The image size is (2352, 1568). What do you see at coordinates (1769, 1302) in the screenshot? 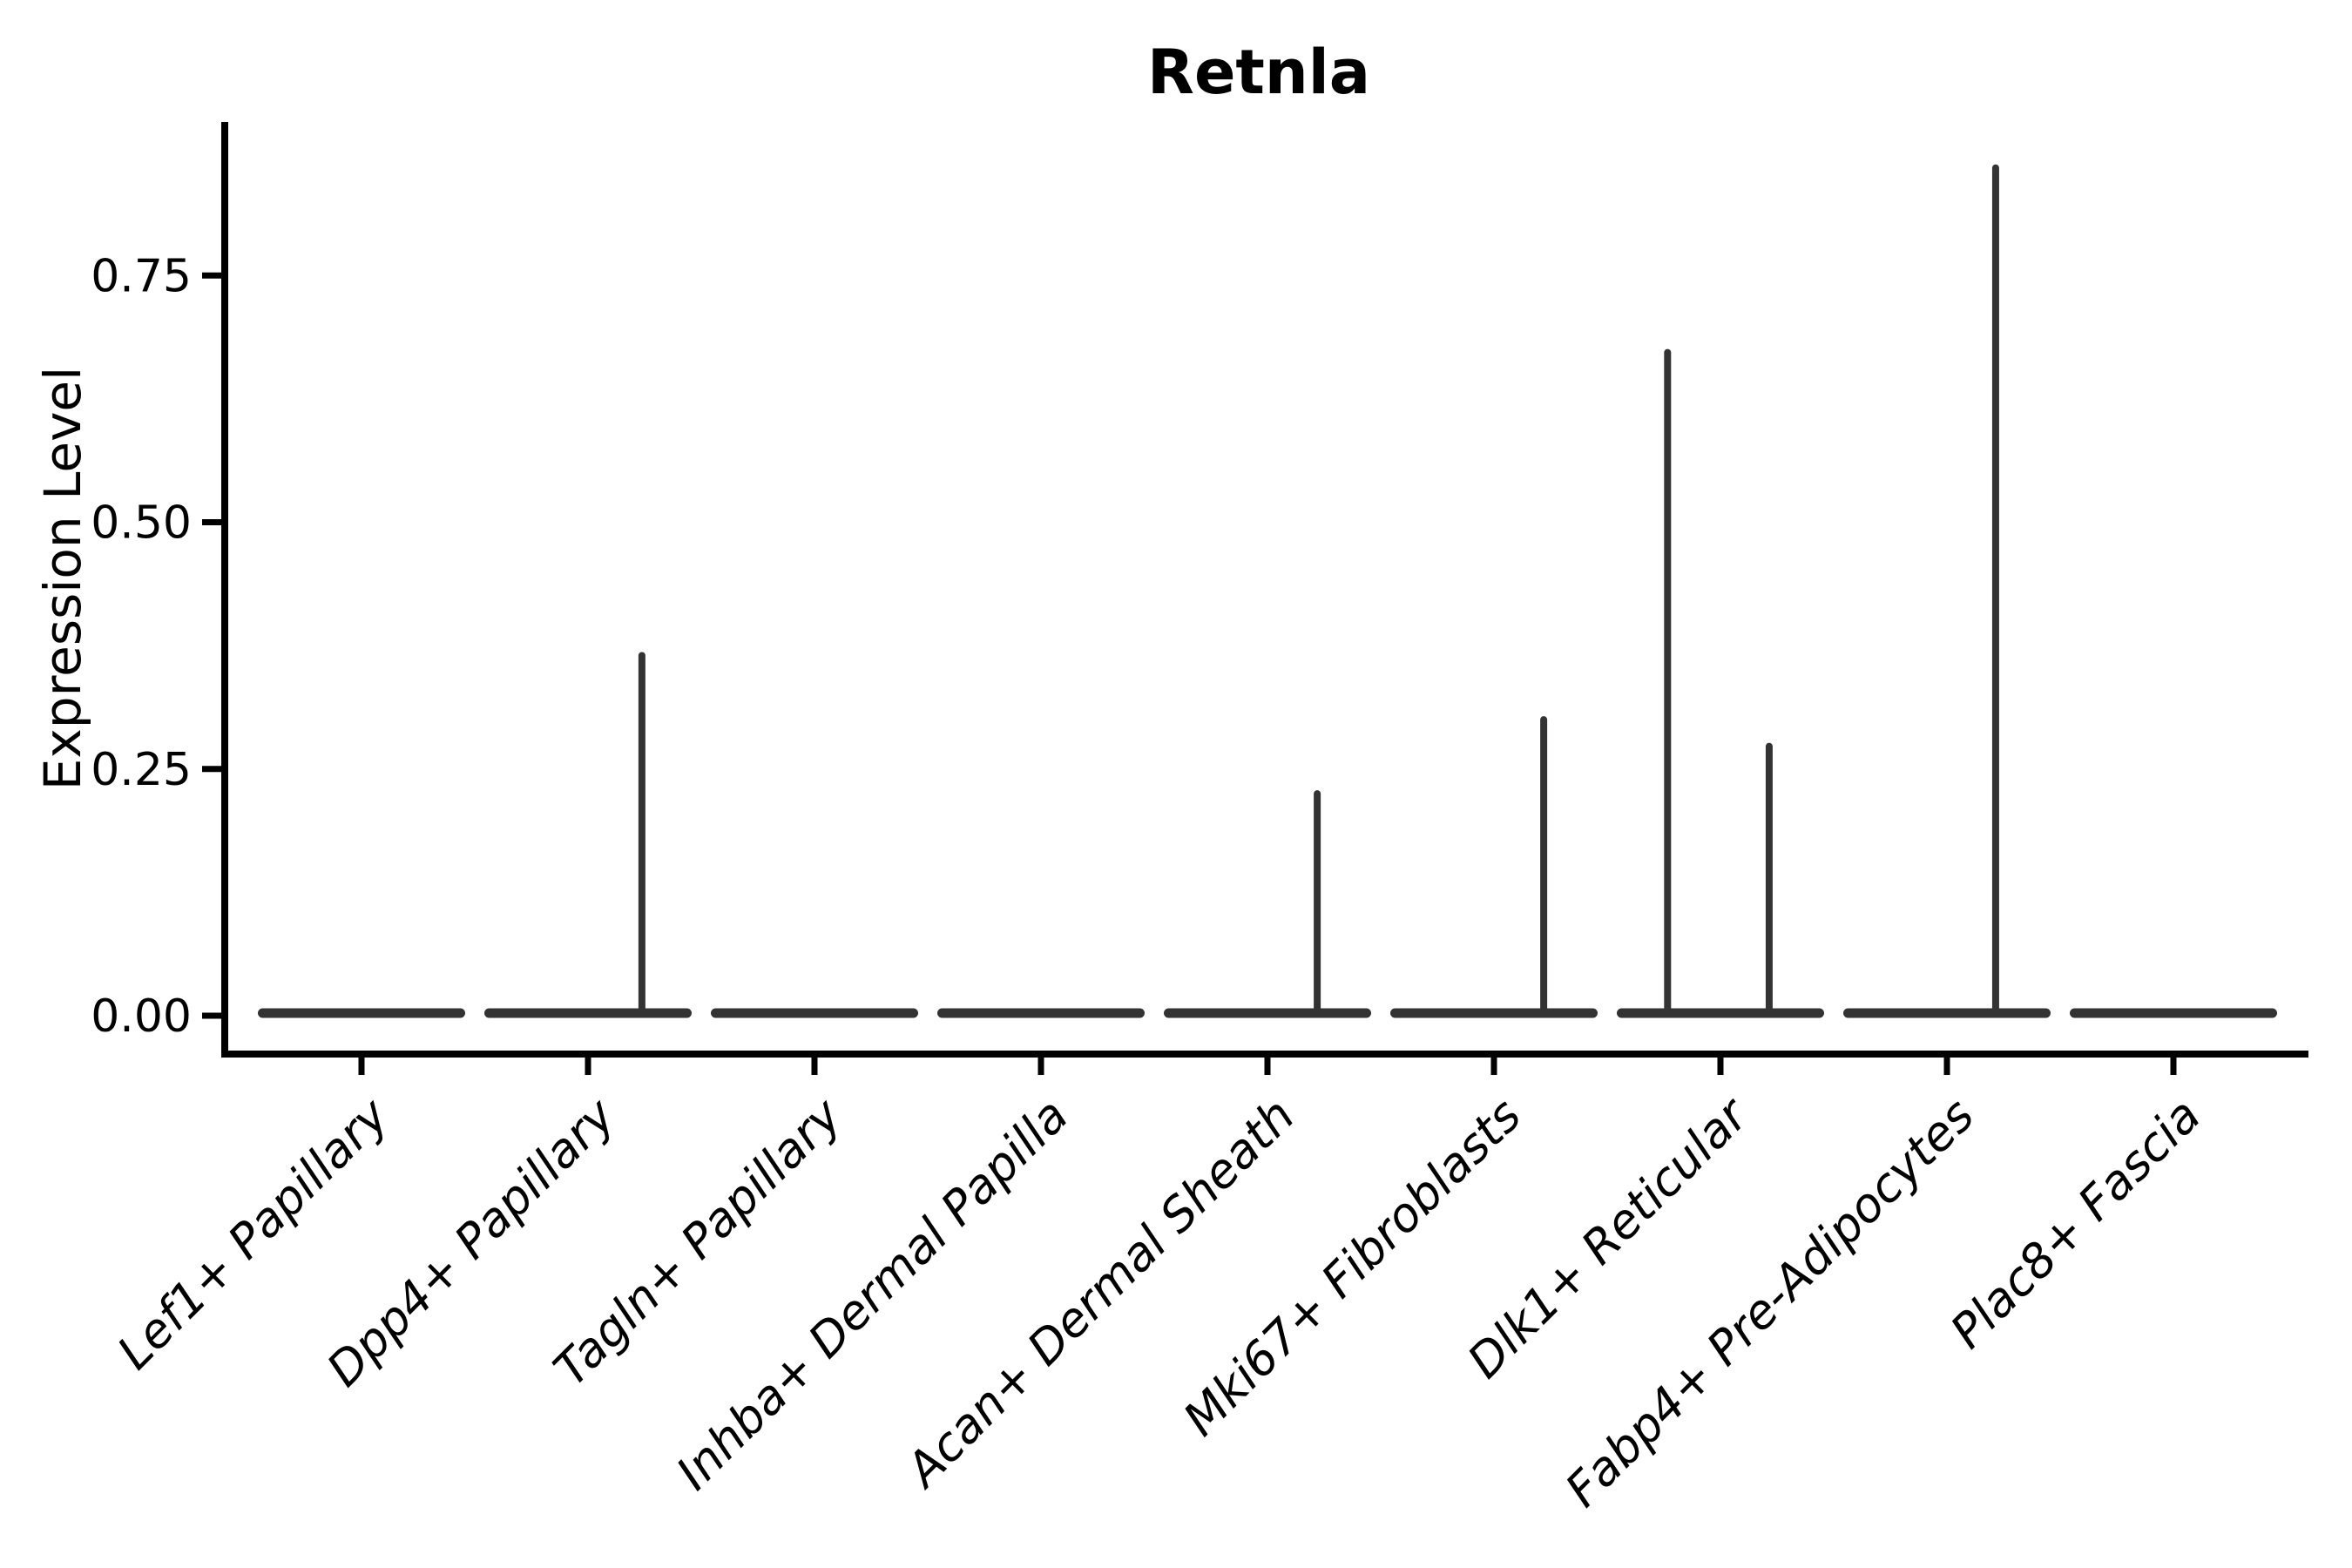
I see `x-tick-label: Fabp4+ Pre-Adipocytes` at bounding box center [1769, 1302].